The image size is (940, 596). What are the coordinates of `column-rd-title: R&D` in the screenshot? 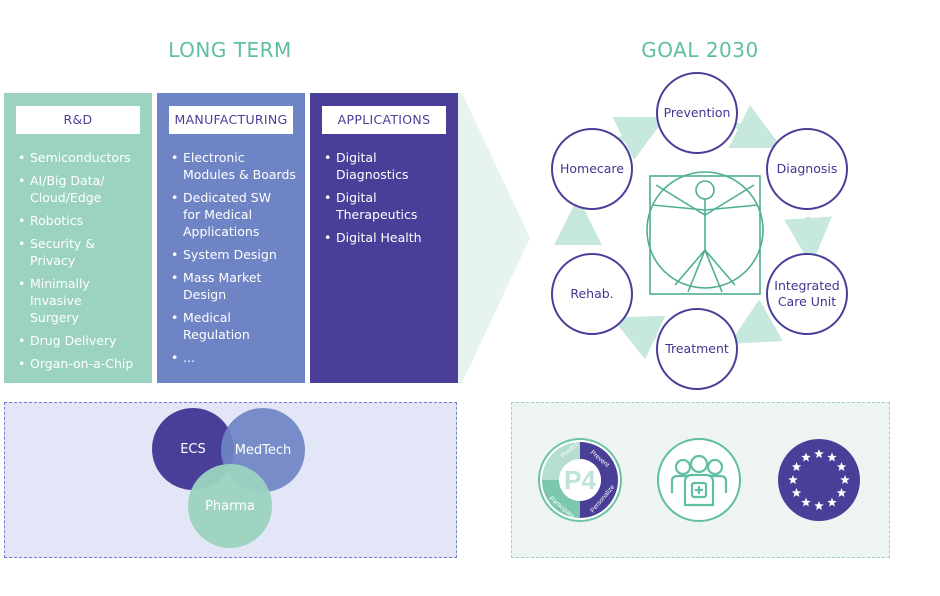 It's located at (78, 120).